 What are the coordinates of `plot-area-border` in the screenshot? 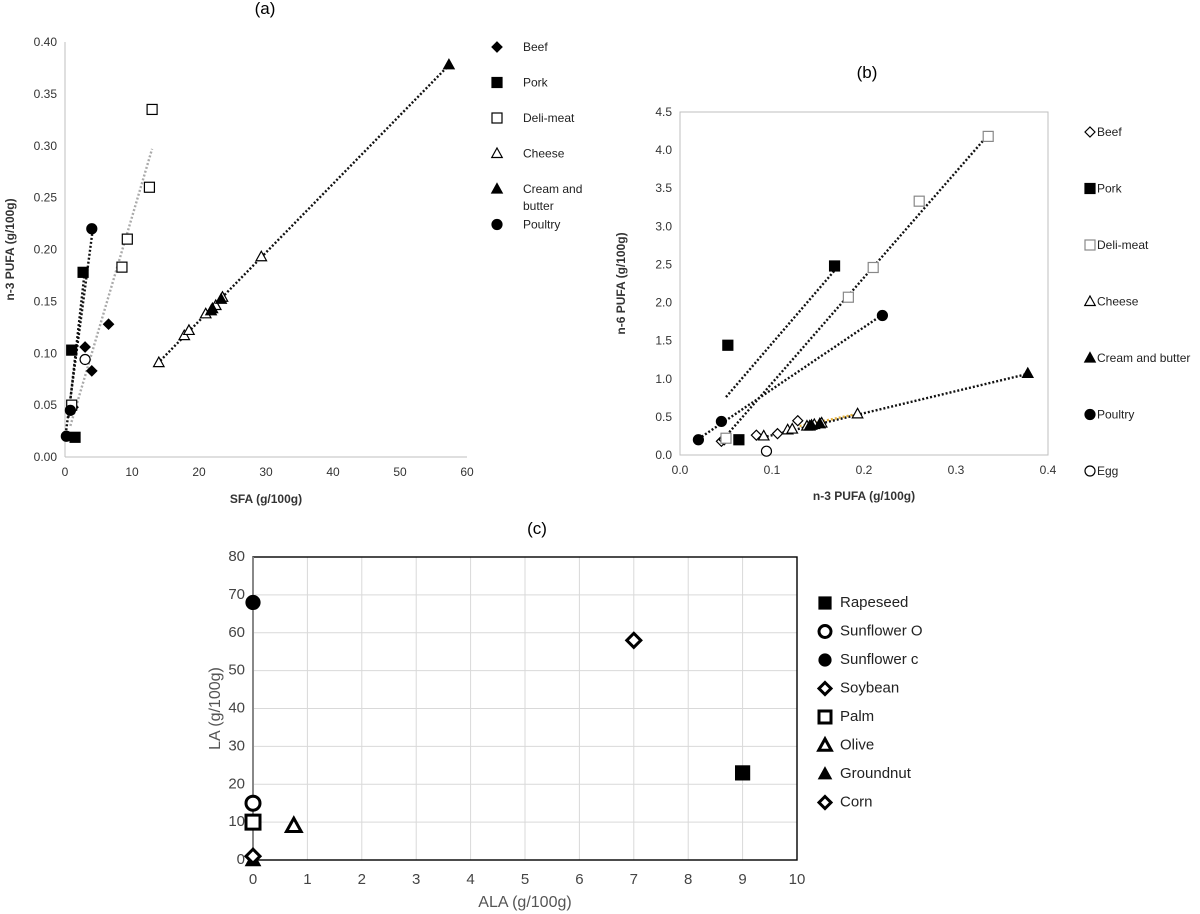 It's located at (864, 283).